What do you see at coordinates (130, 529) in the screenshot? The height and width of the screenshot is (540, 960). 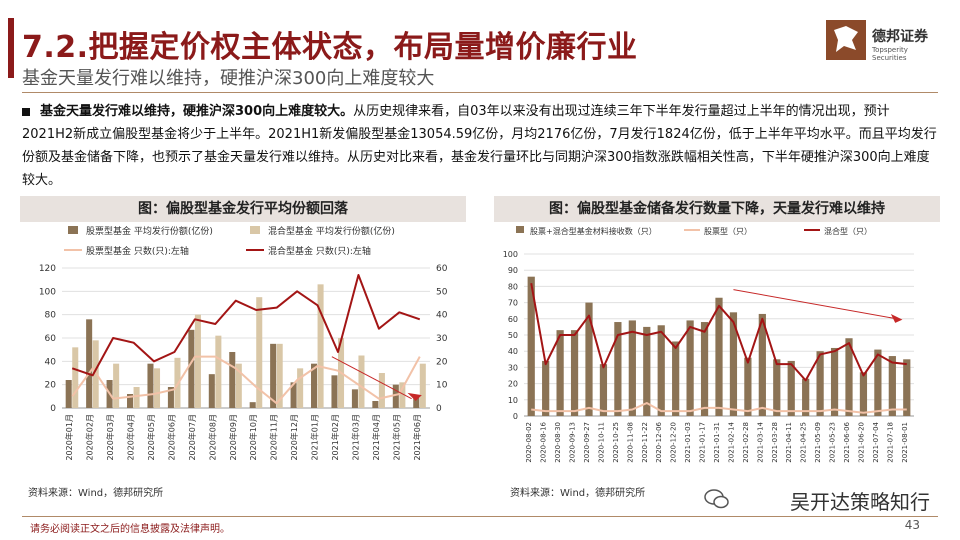 I see `footer-disclaimer: 请务必阅读正文之后的信息披露及法律声明。` at bounding box center [130, 529].